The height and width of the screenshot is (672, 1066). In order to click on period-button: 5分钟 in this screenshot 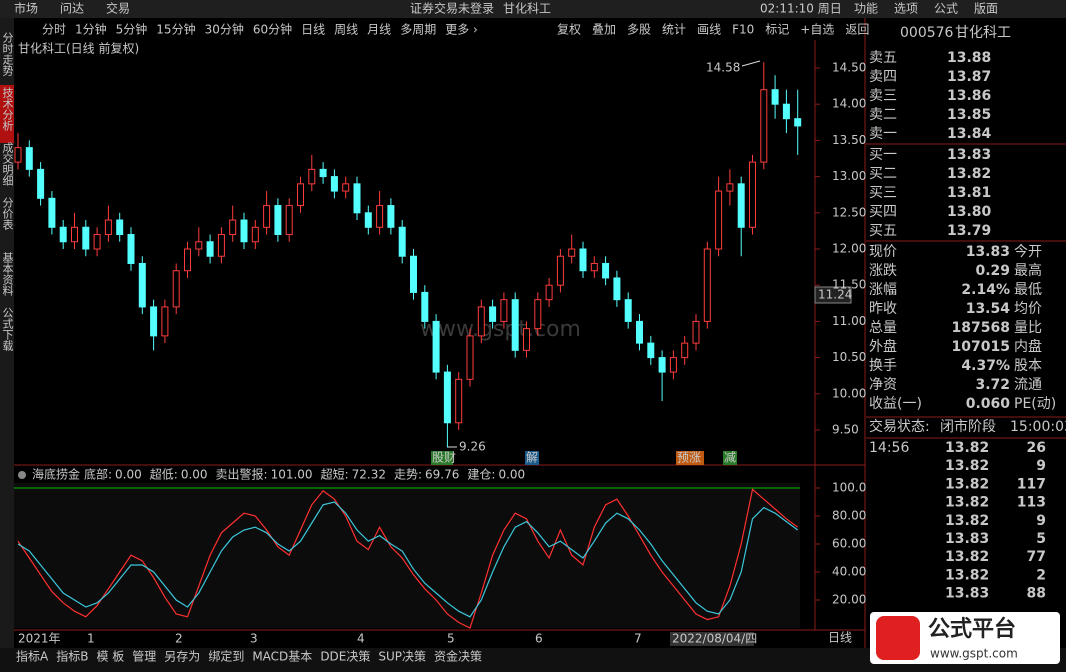, I will do `click(132, 29)`.